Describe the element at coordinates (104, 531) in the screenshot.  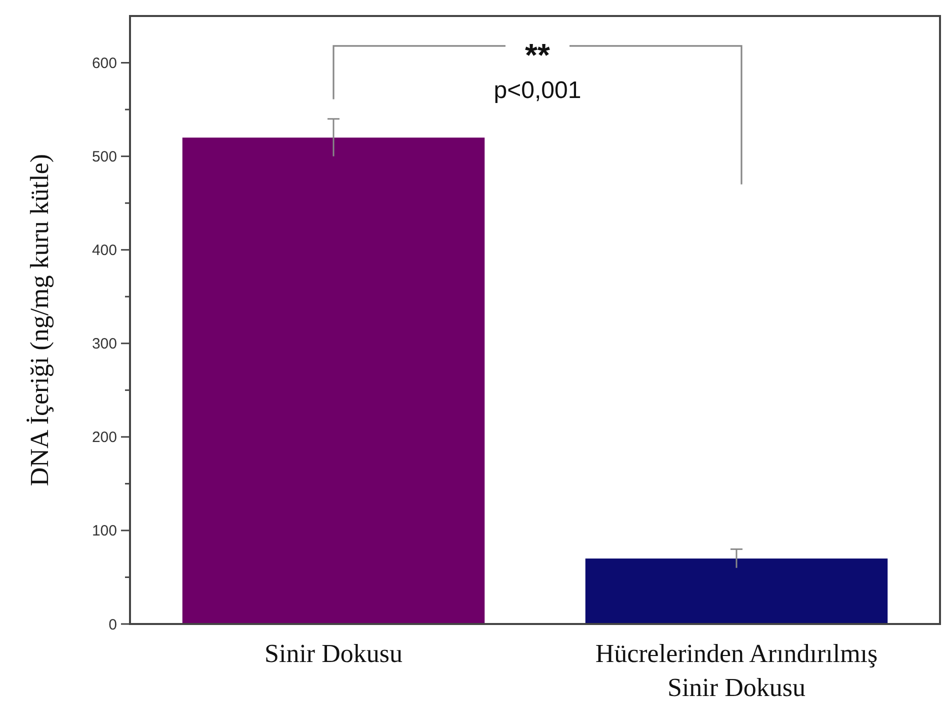
I see `y-tick-label: 100` at that location.